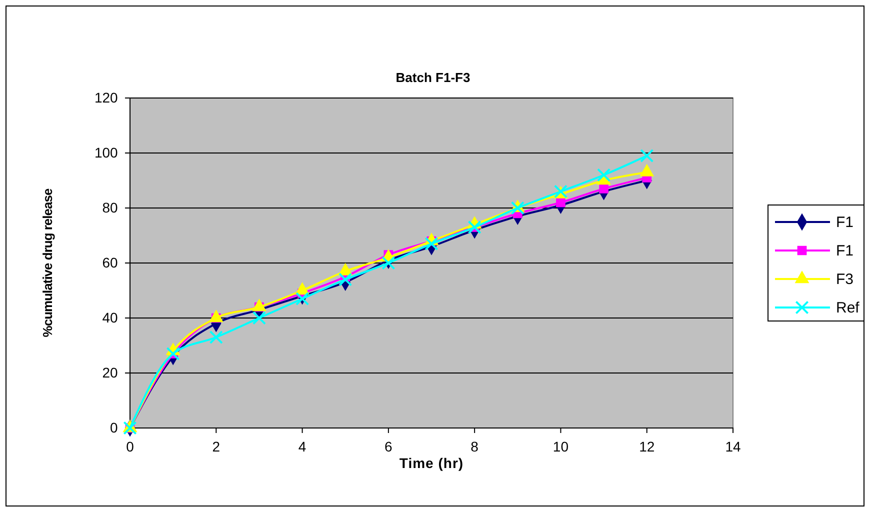 The height and width of the screenshot is (512, 870). What do you see at coordinates (110, 207) in the screenshot?
I see `y-tick-label: 80` at bounding box center [110, 207].